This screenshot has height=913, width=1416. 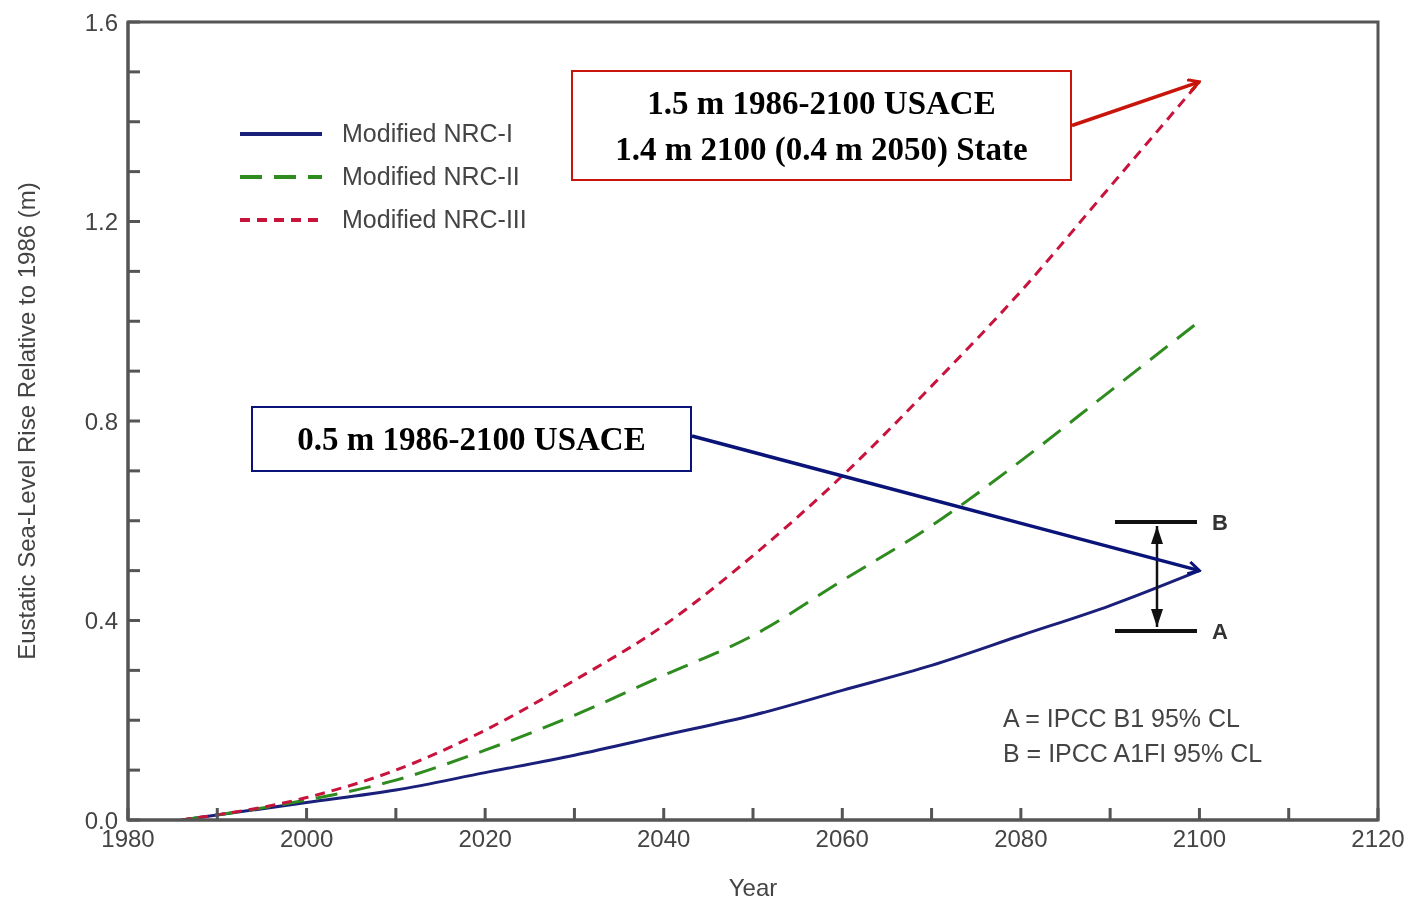 What do you see at coordinates (485, 839) in the screenshot?
I see `x-tick-label: 2020` at bounding box center [485, 839].